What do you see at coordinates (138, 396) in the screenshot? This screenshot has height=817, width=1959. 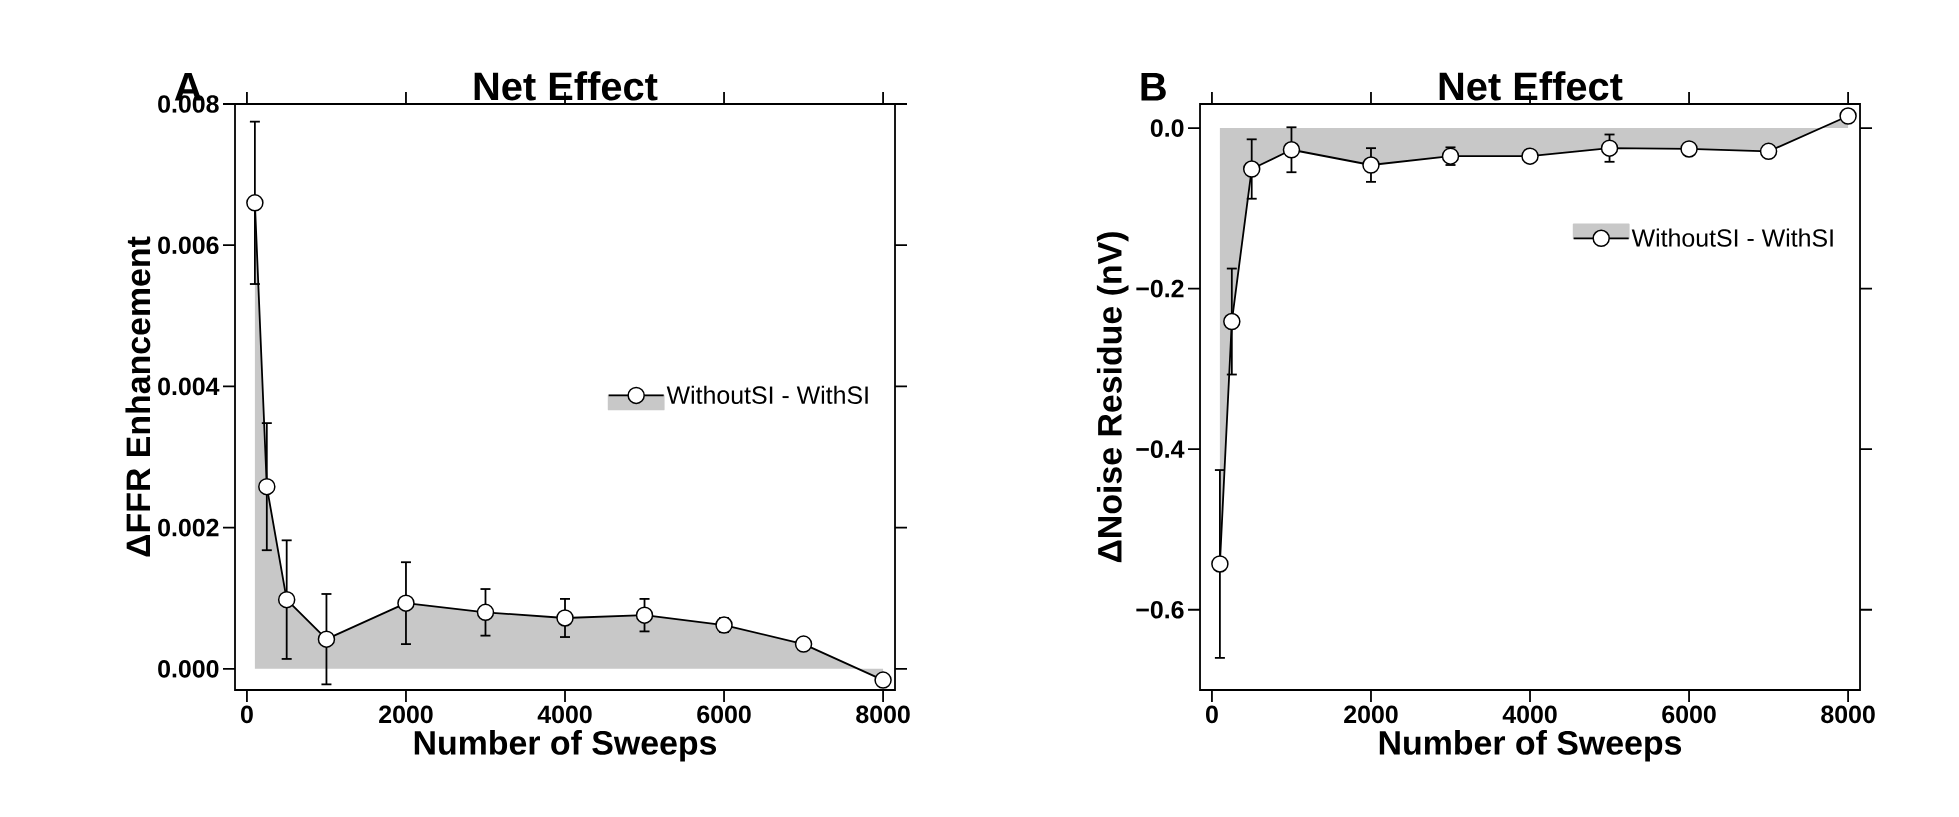 I see `y-axis-title: ΔFFR Enhancement` at bounding box center [138, 396].